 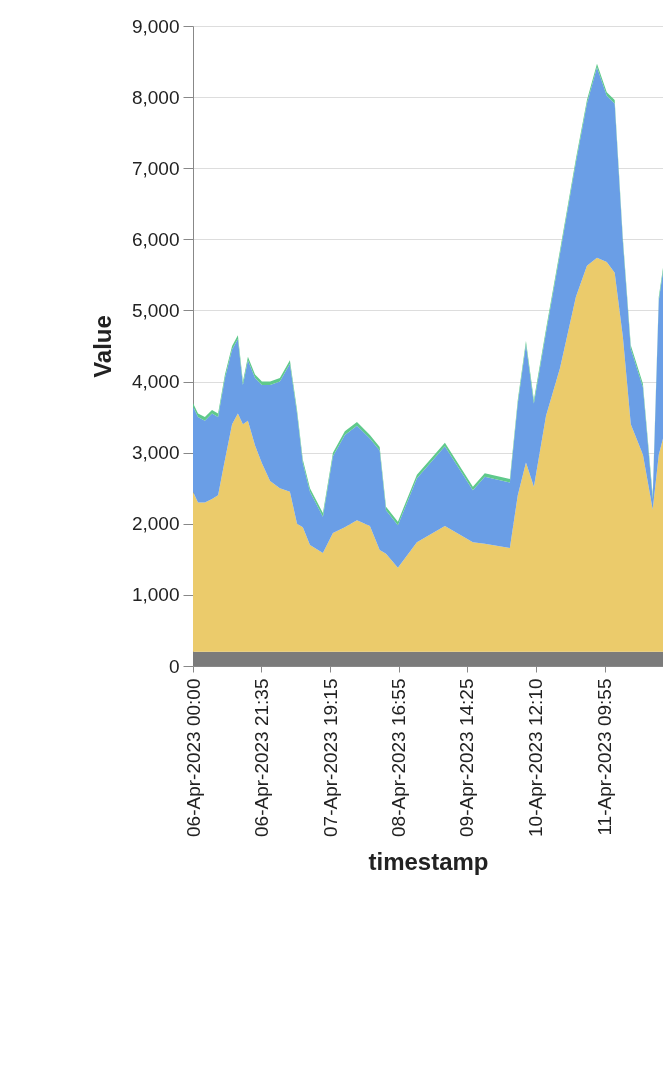 I want to click on x-axis-title: timestamp, so click(x=428, y=861).